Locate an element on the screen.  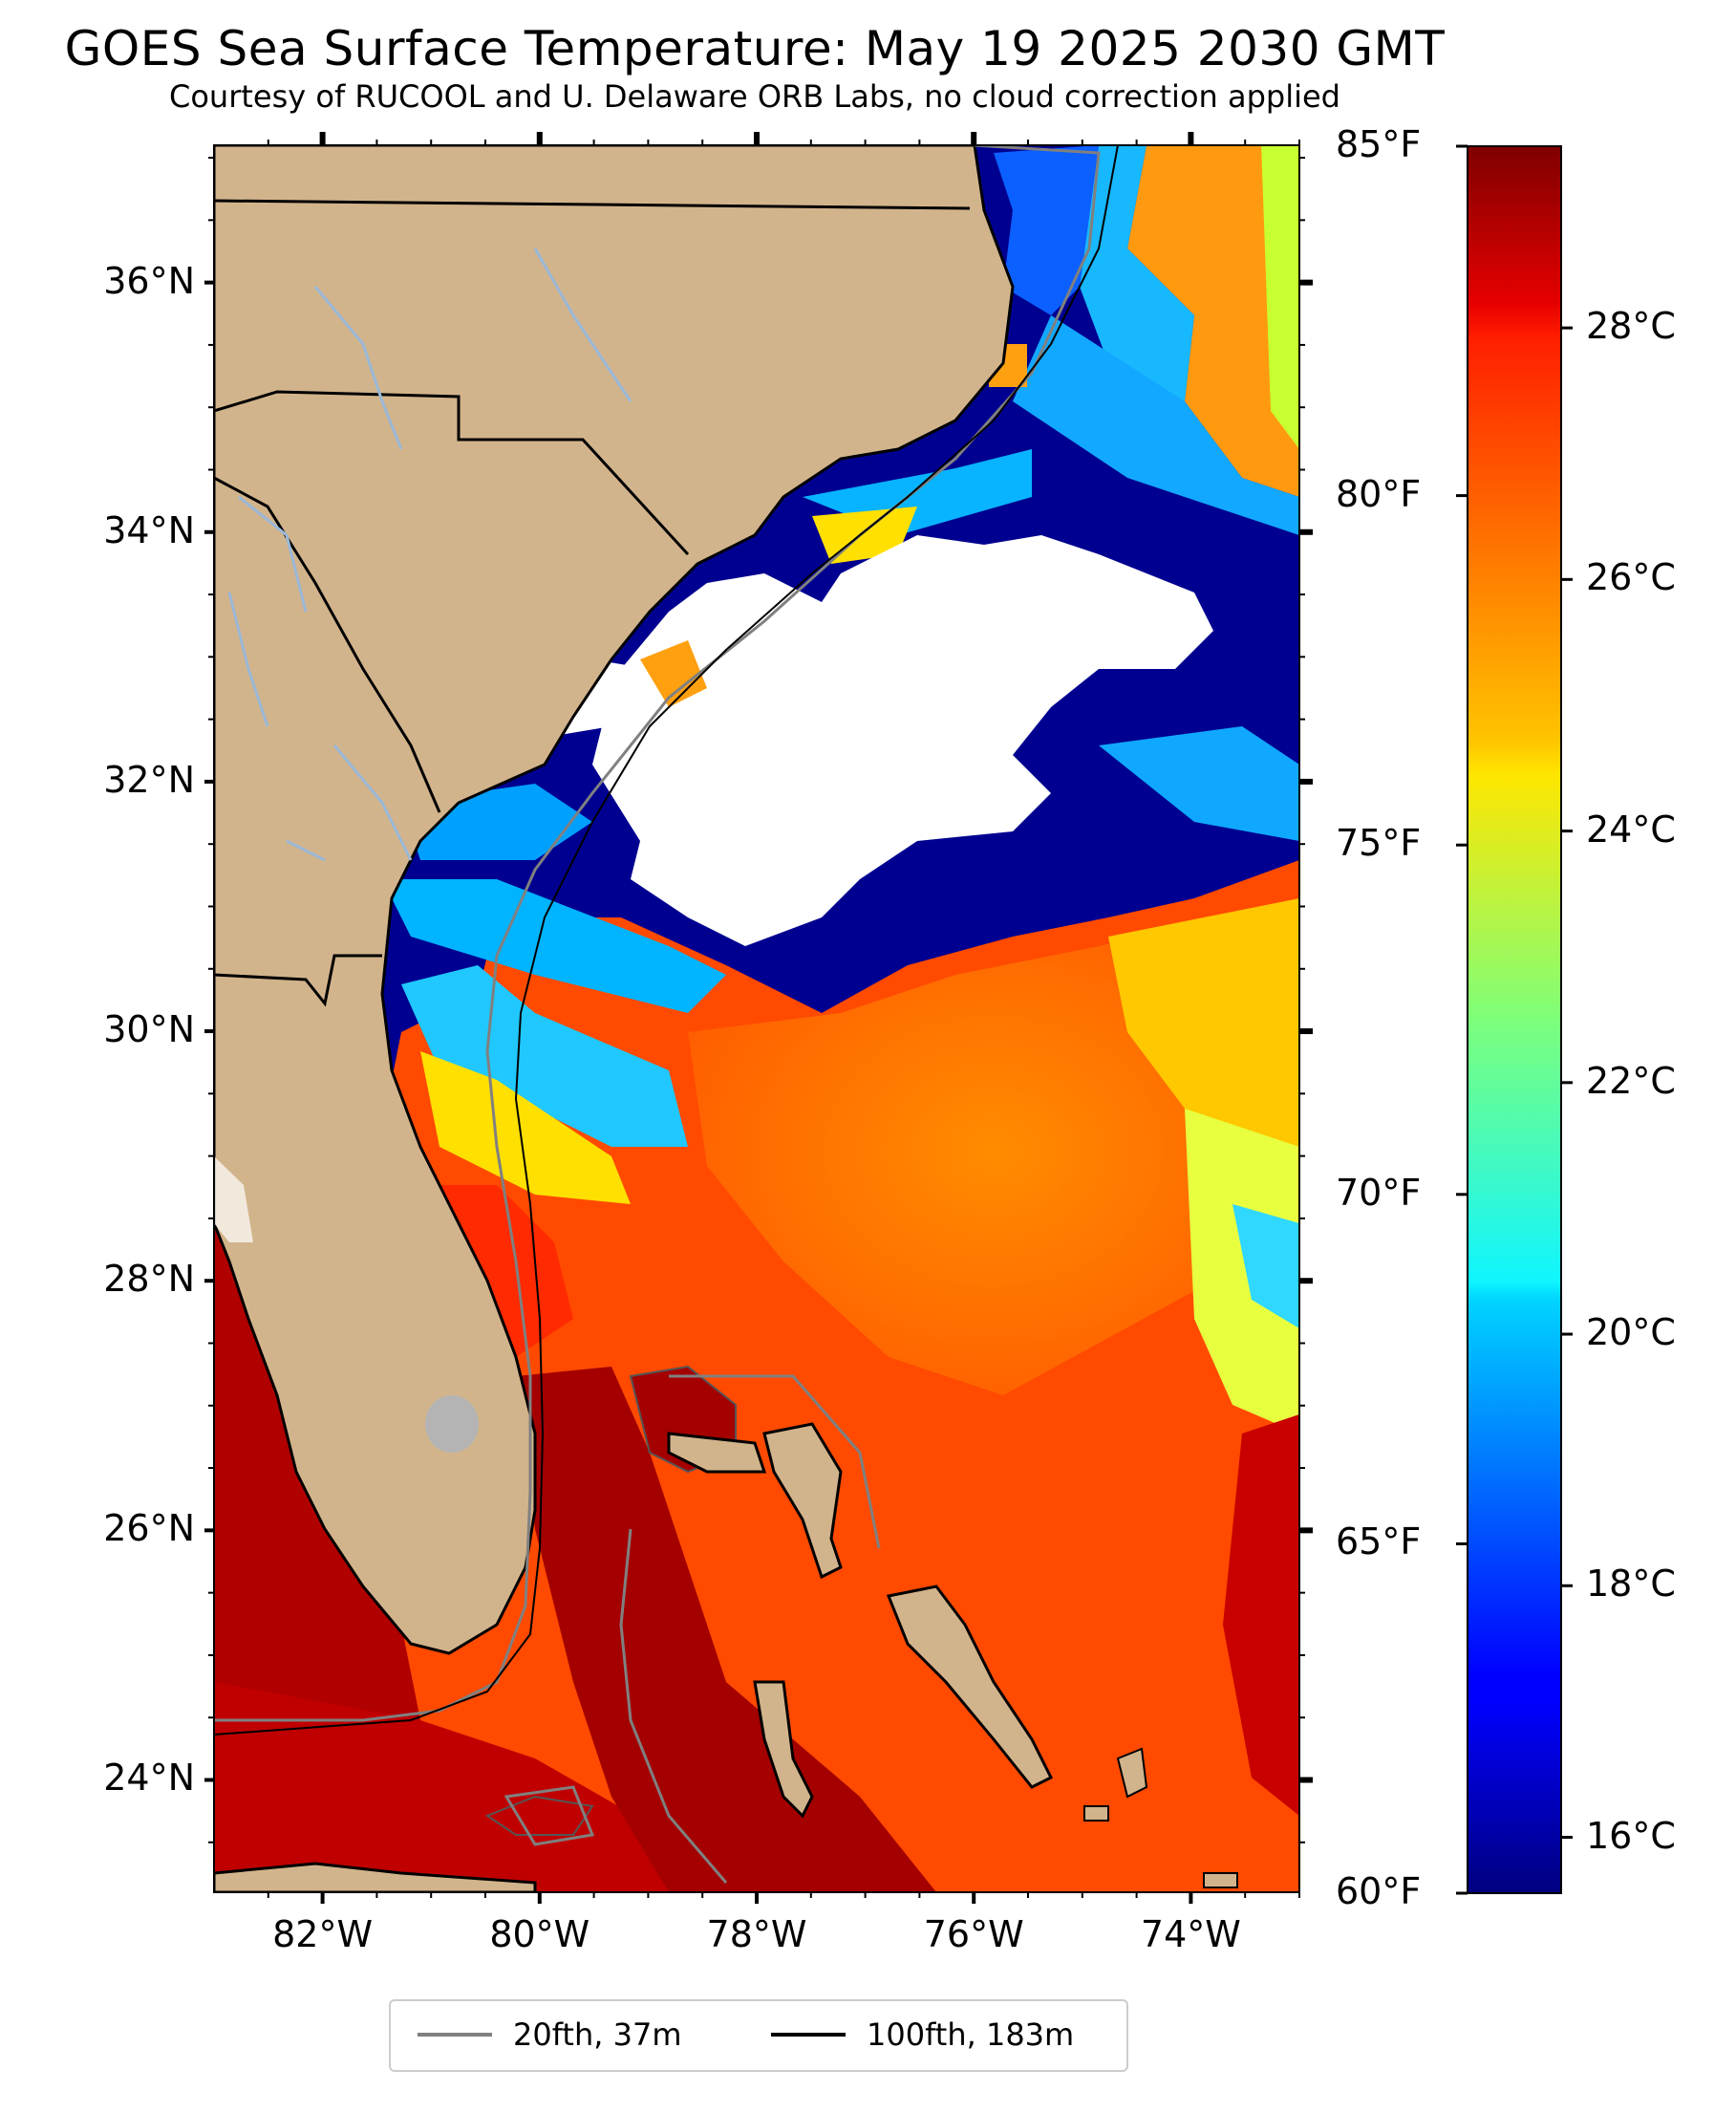
colorbar-c-label: 16°C is located at coordinates (1631, 1835).